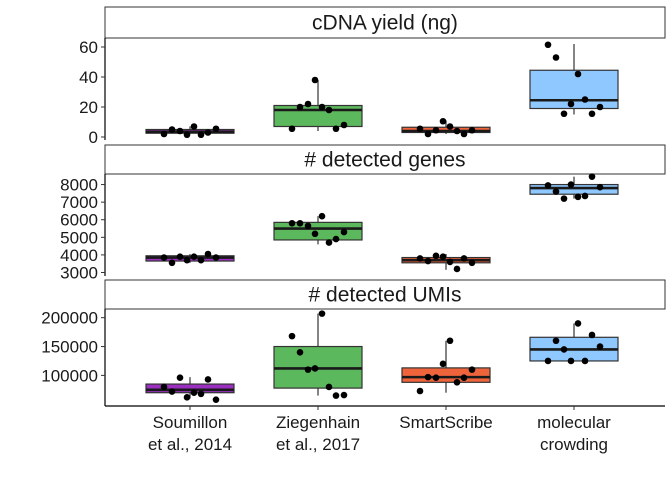  Describe the element at coordinates (318, 444) in the screenshot. I see `x-tick-label: et al., 2017` at that location.